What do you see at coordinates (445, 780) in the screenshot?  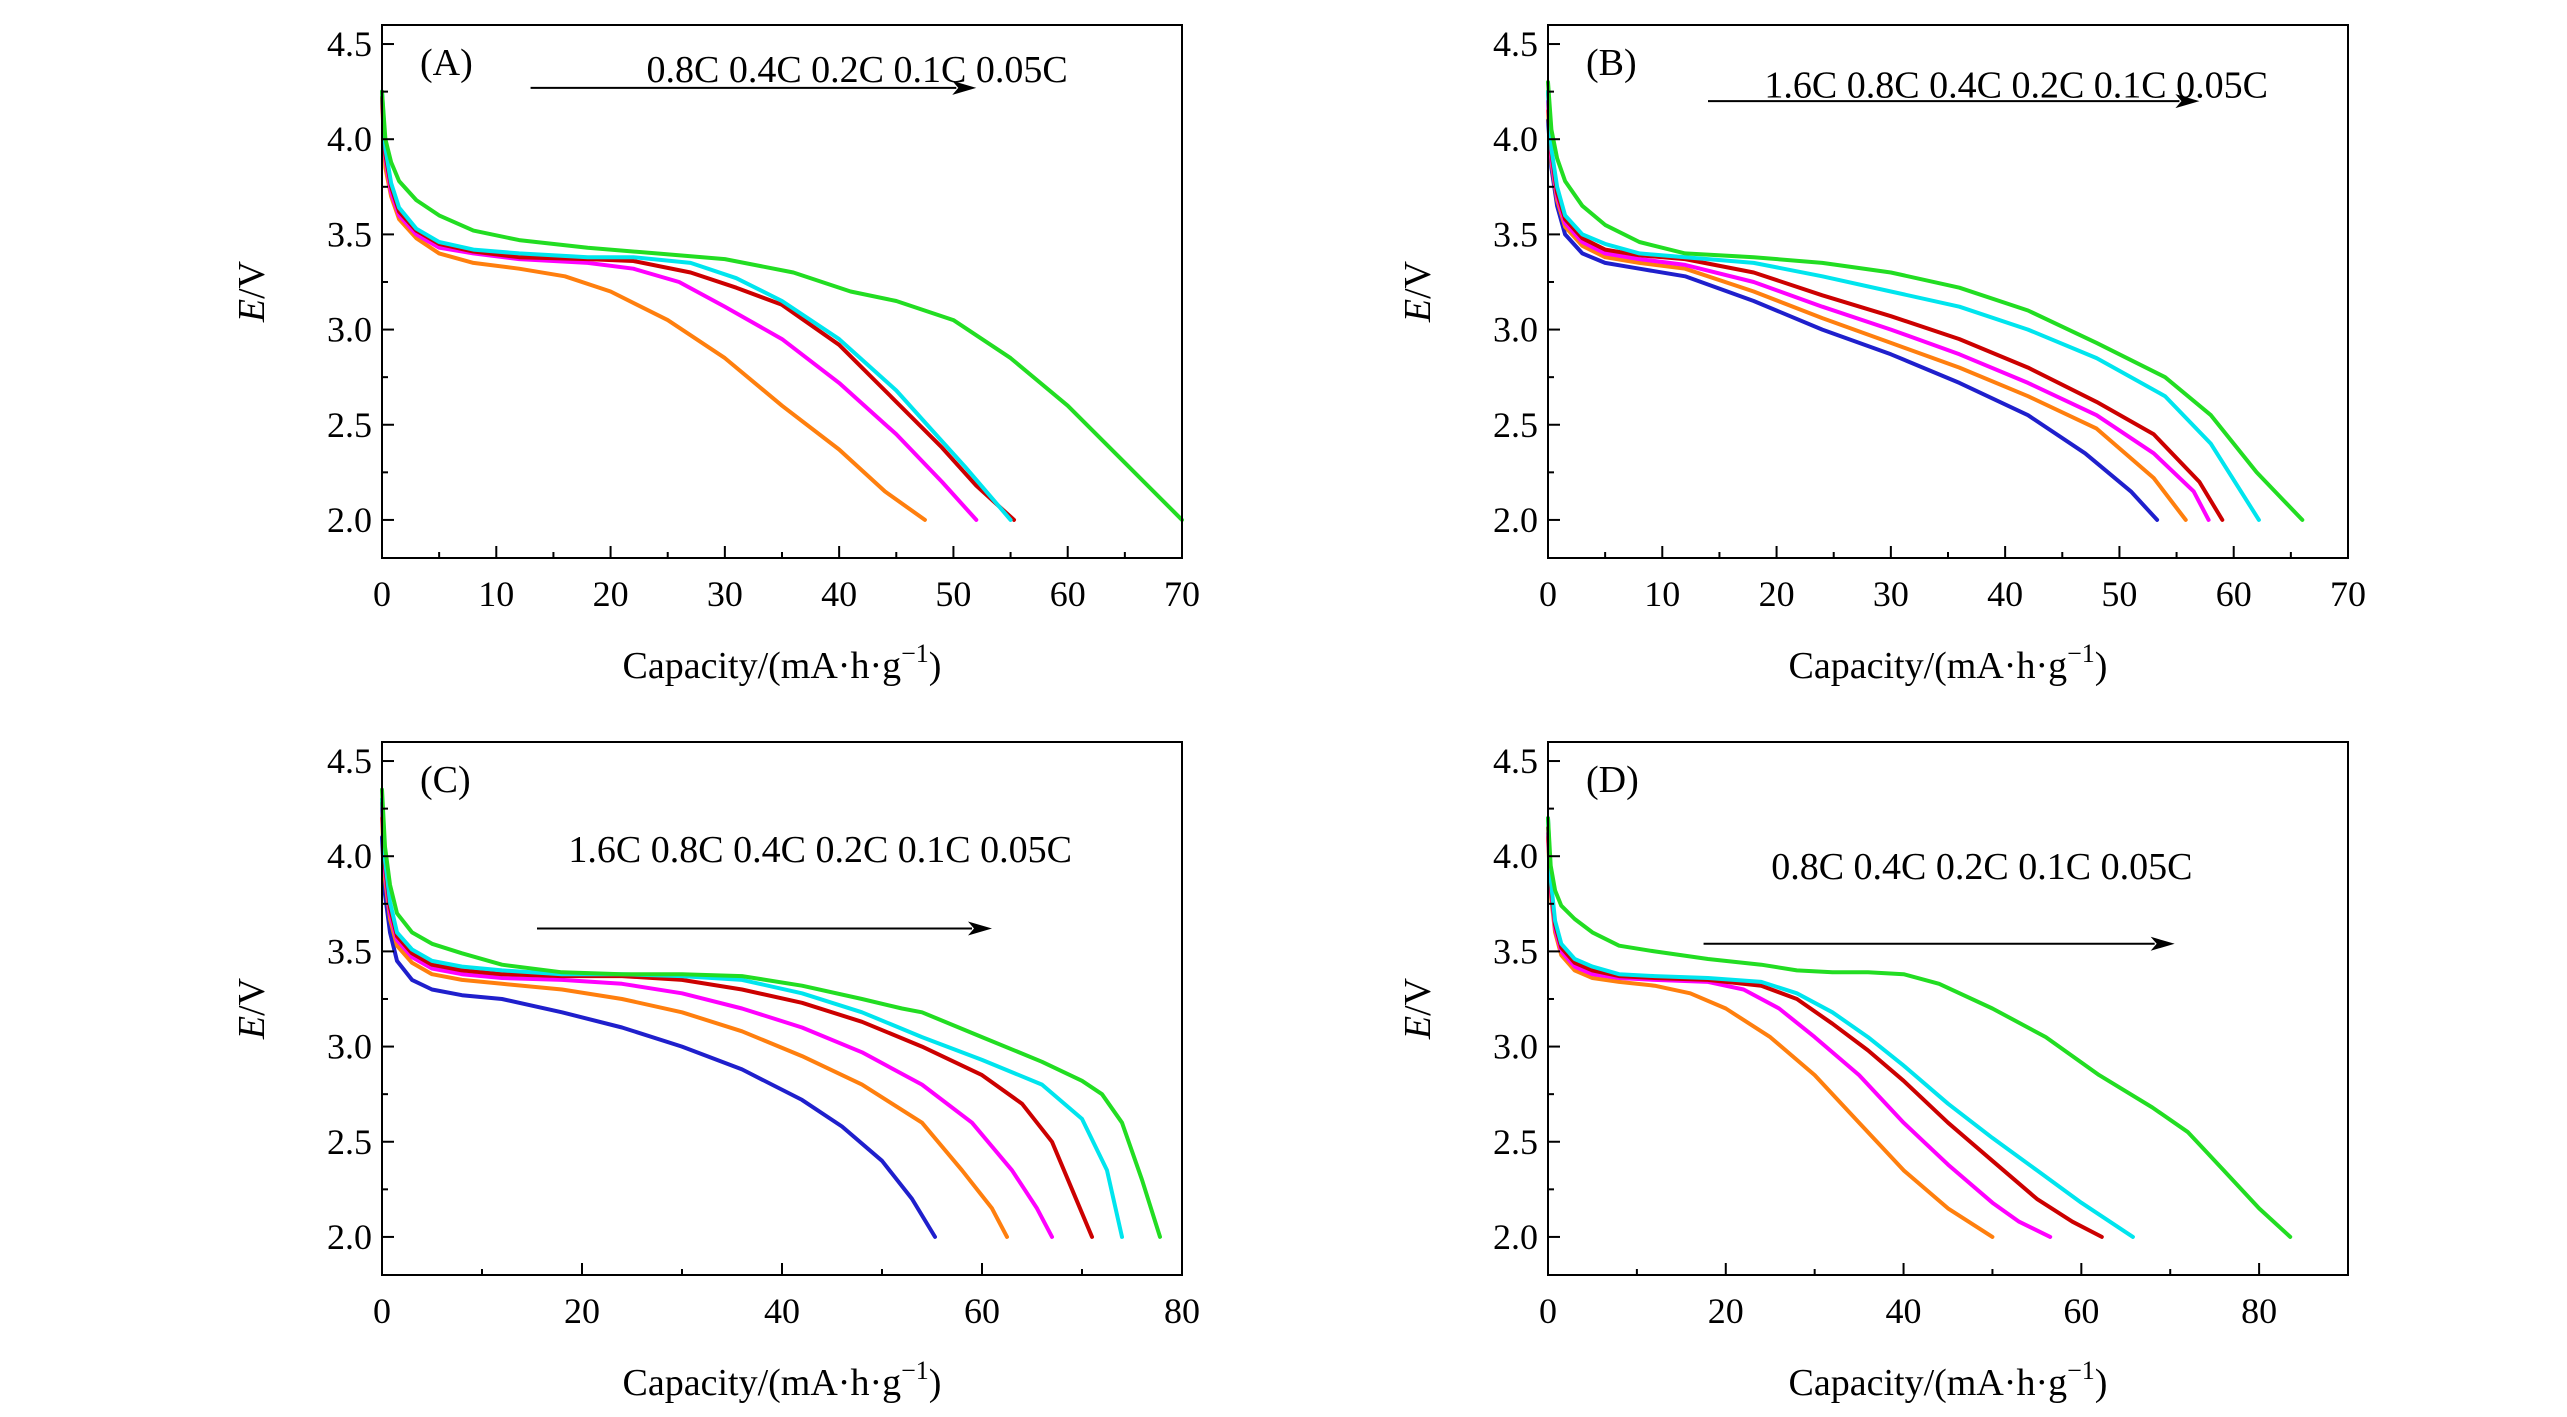 I see `panel-label: (C)` at bounding box center [445, 780].